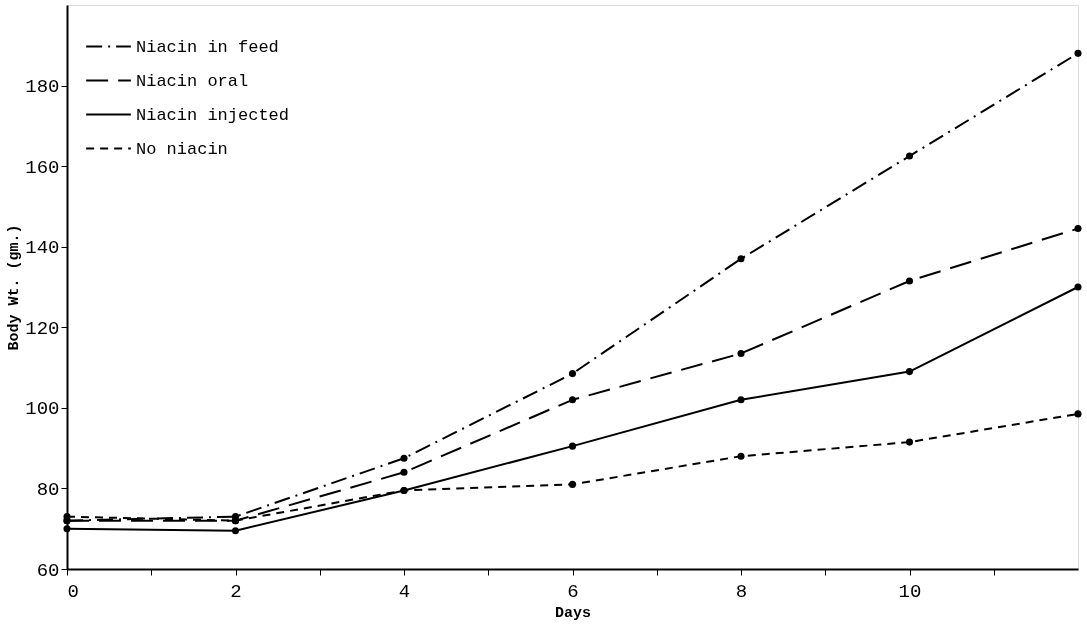  I want to click on y-tick-label: 100, so click(42, 409).